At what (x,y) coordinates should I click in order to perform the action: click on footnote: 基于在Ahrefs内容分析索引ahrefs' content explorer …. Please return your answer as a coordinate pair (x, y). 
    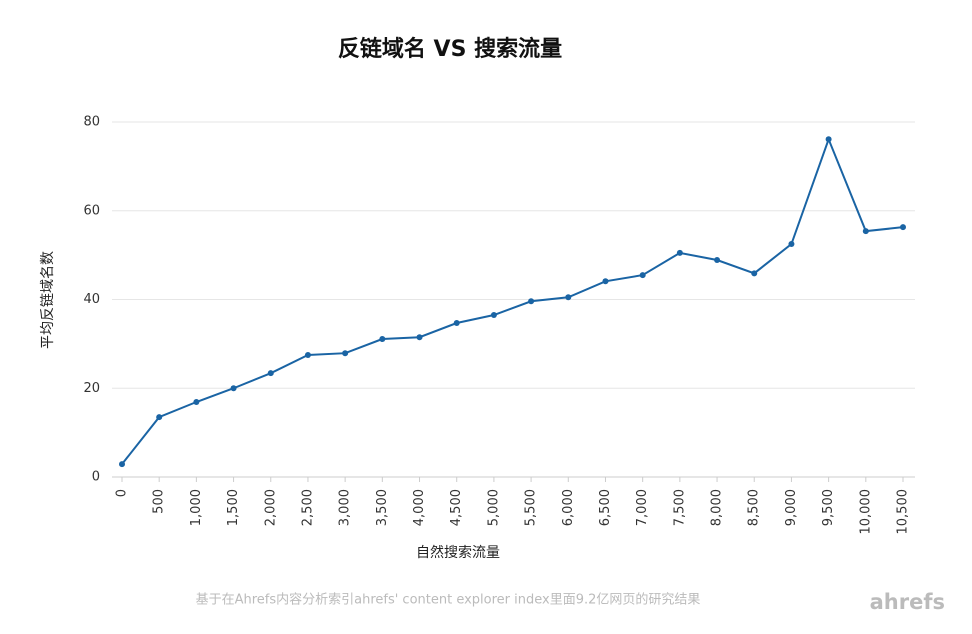
    Looking at the image, I should click on (448, 600).